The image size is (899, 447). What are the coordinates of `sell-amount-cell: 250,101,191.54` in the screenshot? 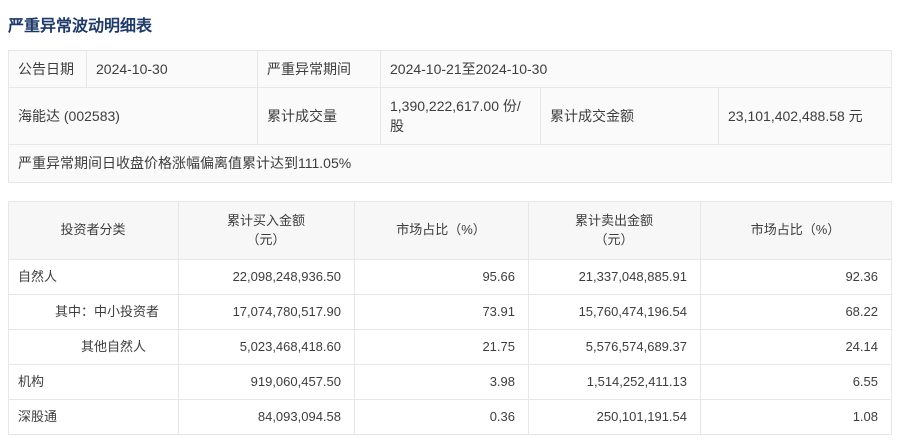 It's located at (614, 417).